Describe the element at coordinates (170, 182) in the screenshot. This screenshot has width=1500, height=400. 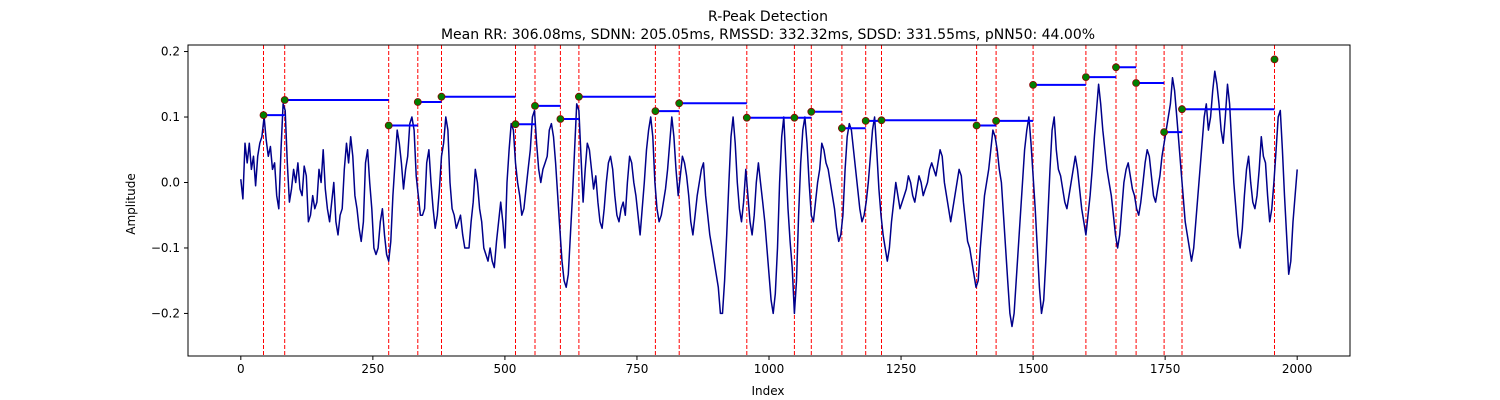
I see `y-tick-label-2: 0.0` at that location.